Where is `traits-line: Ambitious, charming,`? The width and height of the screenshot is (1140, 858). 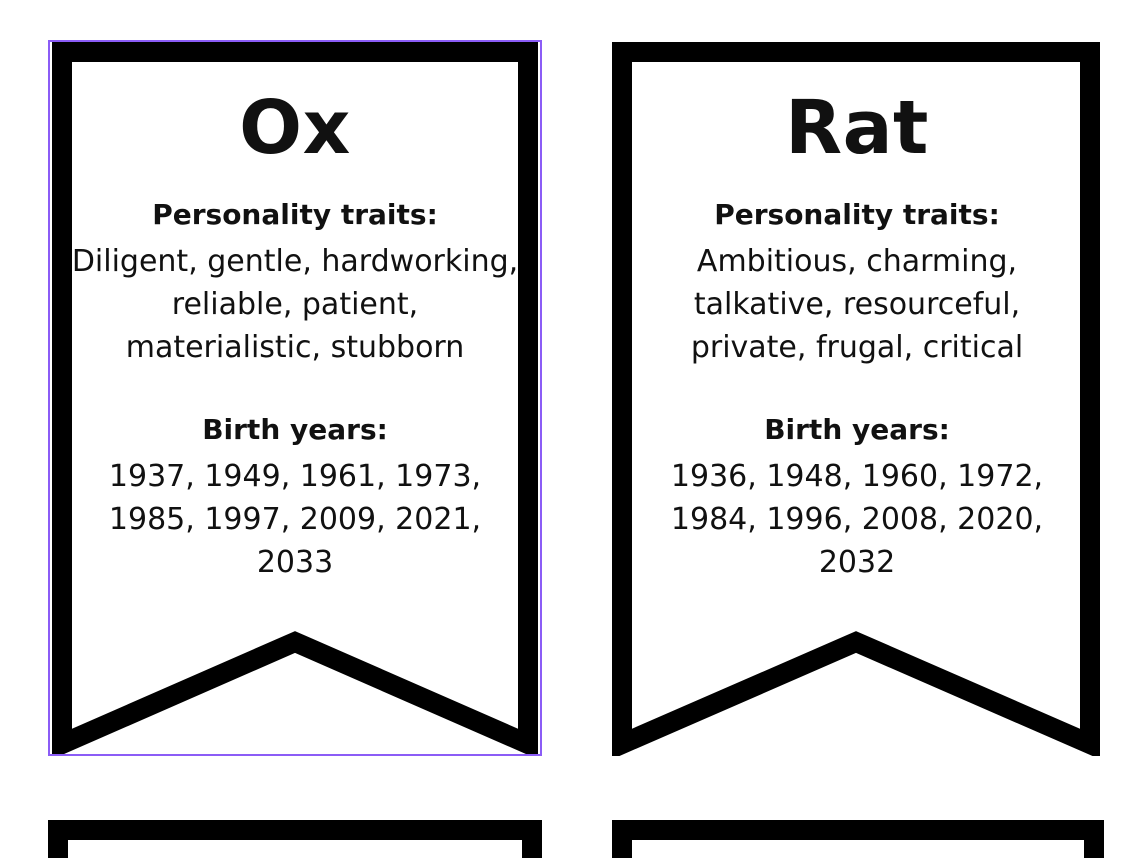 traits-line: Ambitious, charming, is located at coordinates (857, 261).